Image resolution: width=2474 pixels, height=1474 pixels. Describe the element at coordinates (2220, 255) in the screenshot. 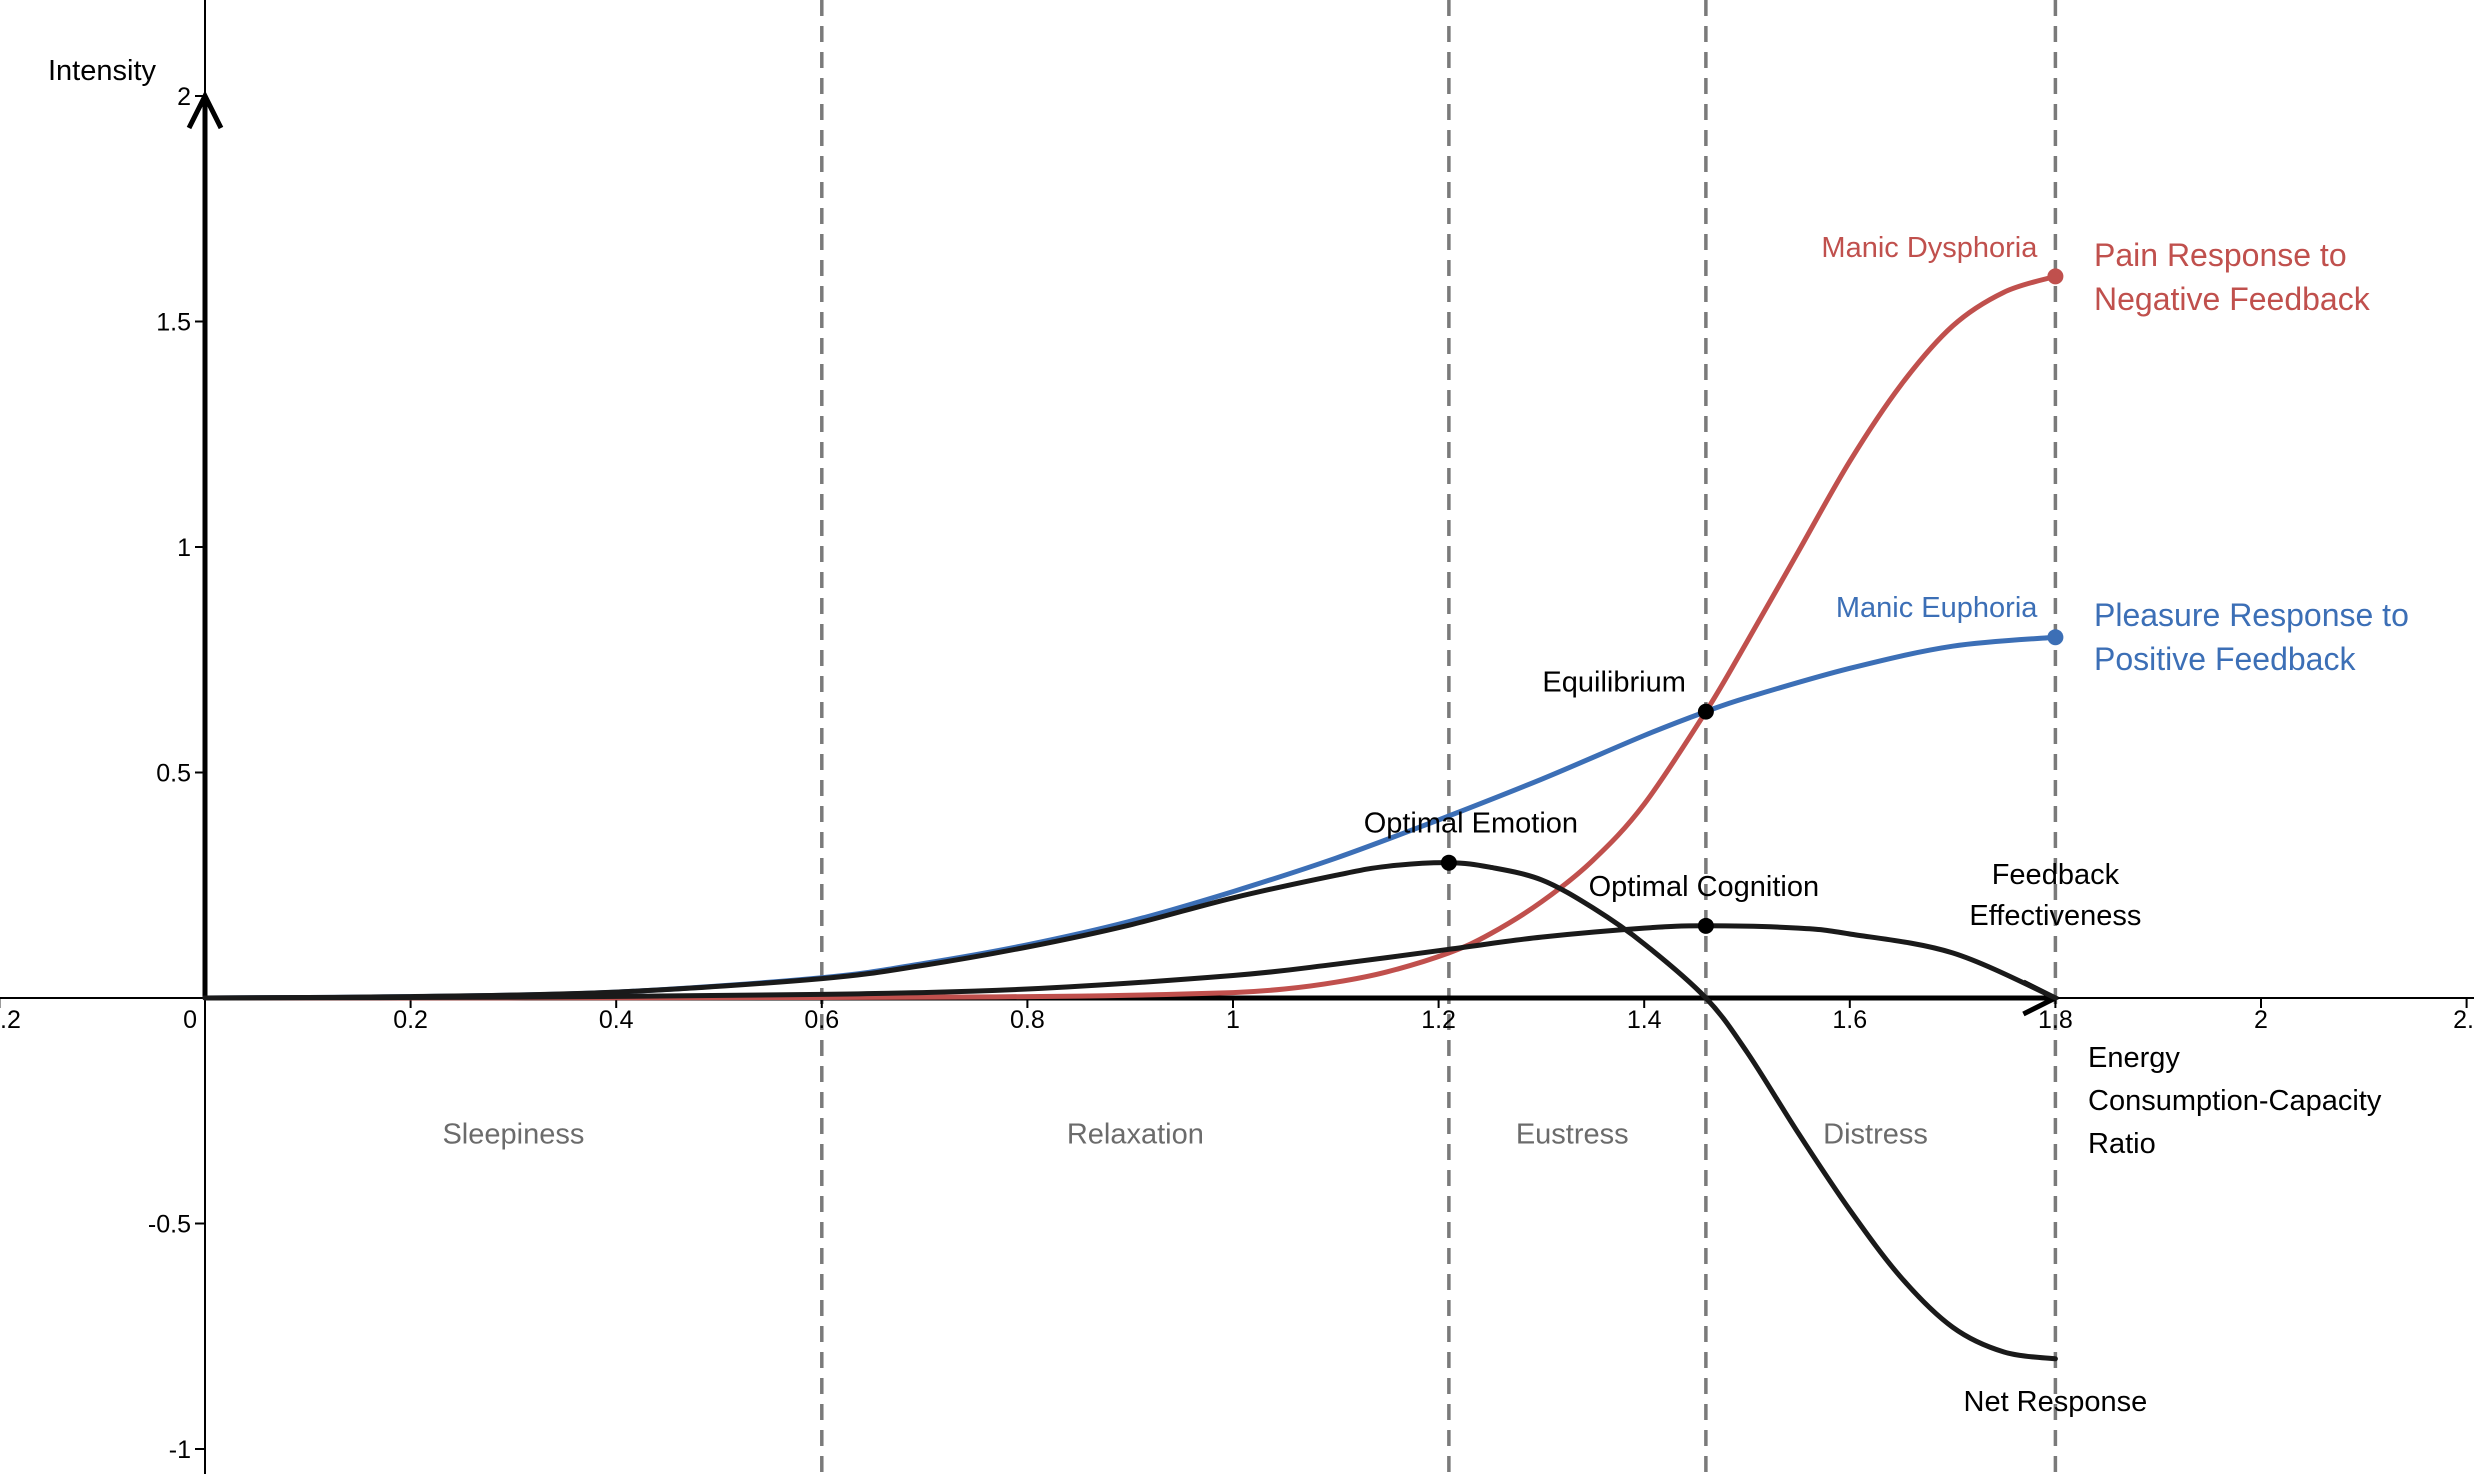

I see `pain-response-label: Pain Response to` at that location.